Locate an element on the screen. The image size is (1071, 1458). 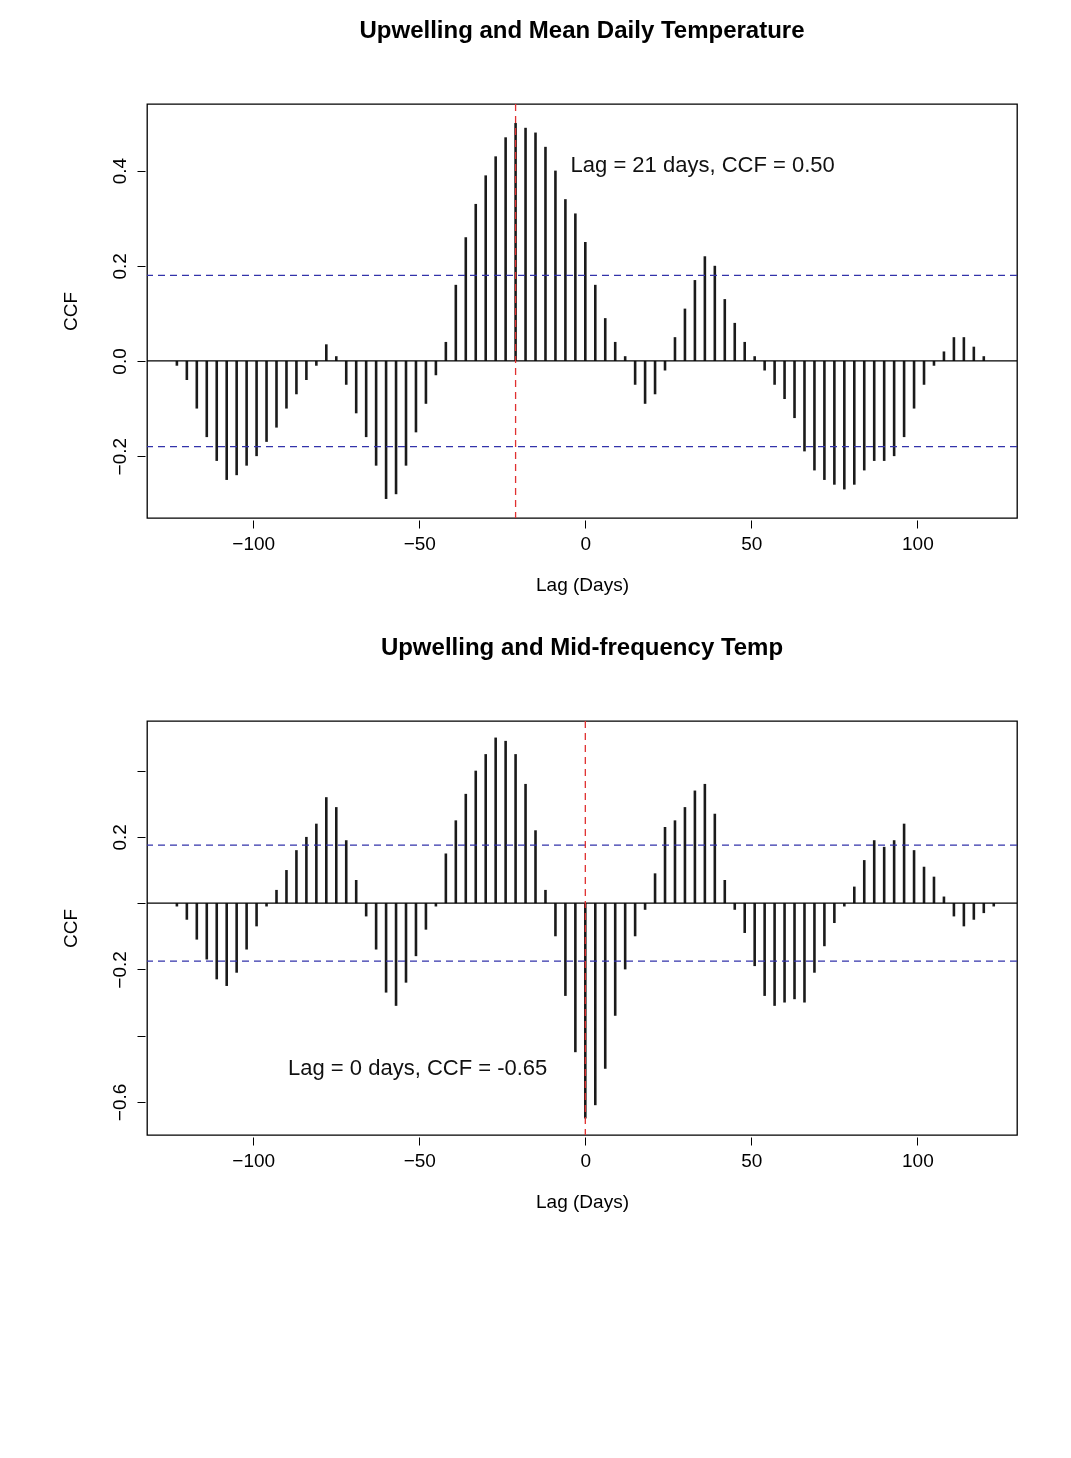
y-tick-label: −0.6 is located at coordinates (119, 1102).